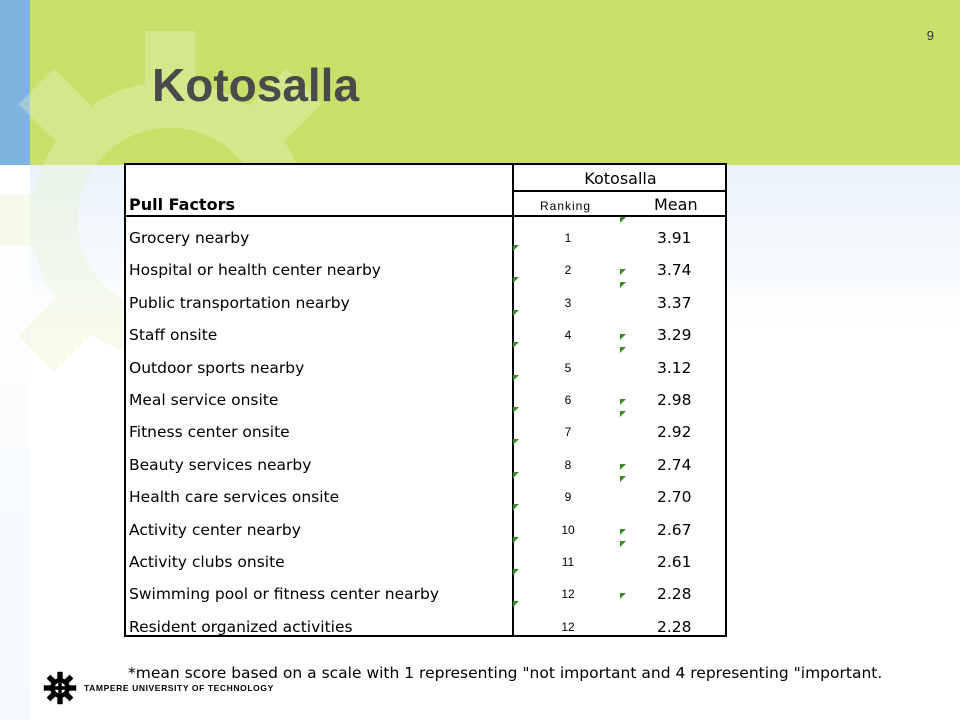 The width and height of the screenshot is (960, 720). I want to click on factor-cell: Activity center nearby, so click(215, 529).